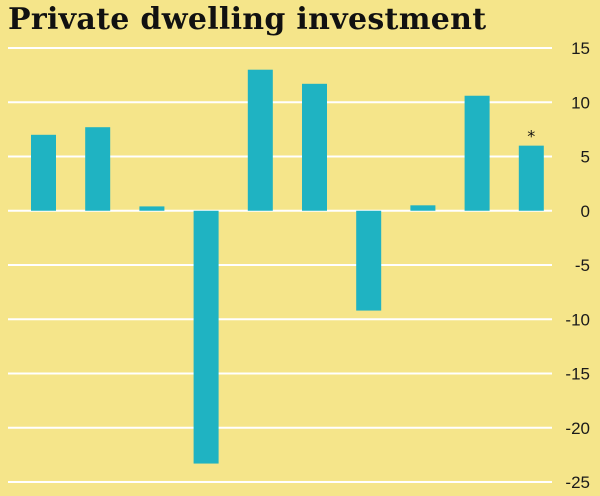 The image size is (600, 496). Describe the element at coordinates (582, 265) in the screenshot. I see `y-tick-label: -5` at that location.